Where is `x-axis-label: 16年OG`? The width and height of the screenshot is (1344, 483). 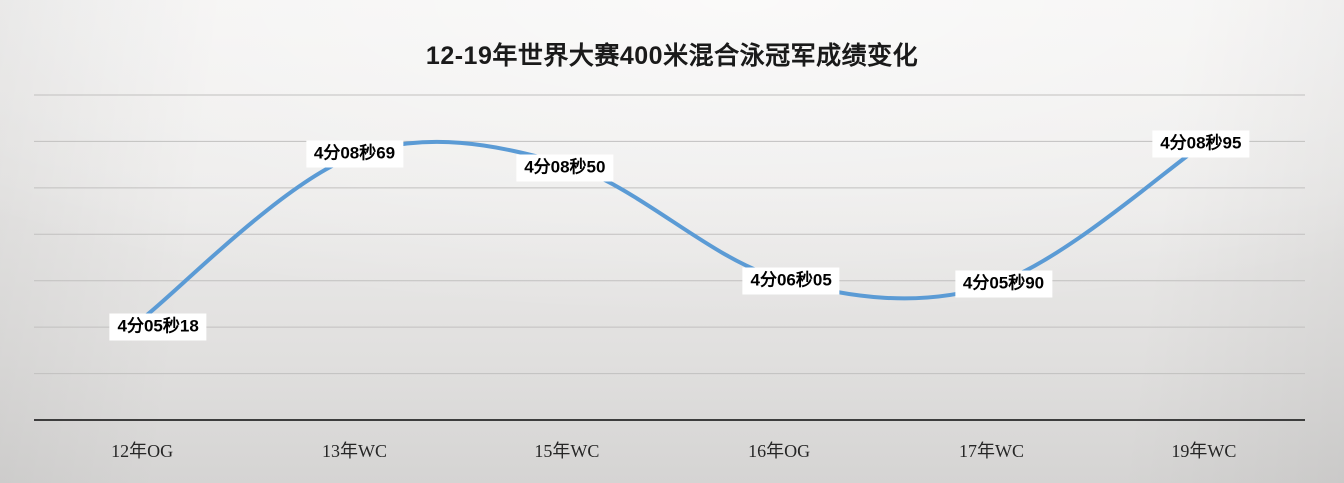
x-axis-label: 16年OG is located at coordinates (779, 451).